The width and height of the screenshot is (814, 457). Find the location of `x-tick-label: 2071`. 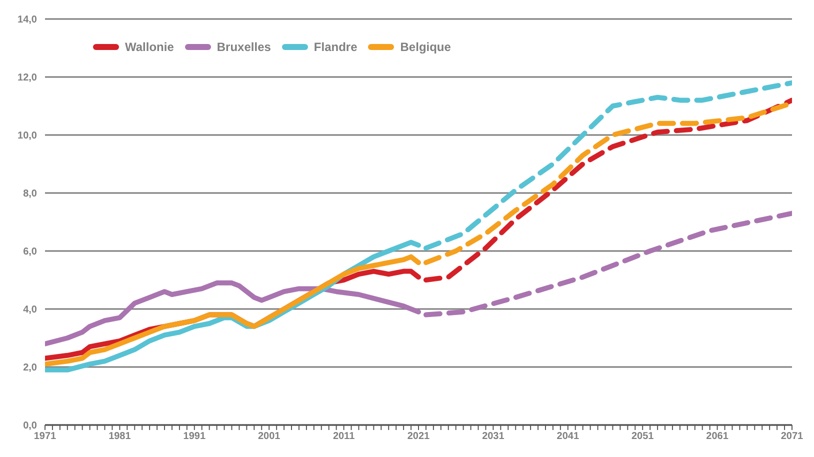

x-tick-label: 2071 is located at coordinates (792, 436).